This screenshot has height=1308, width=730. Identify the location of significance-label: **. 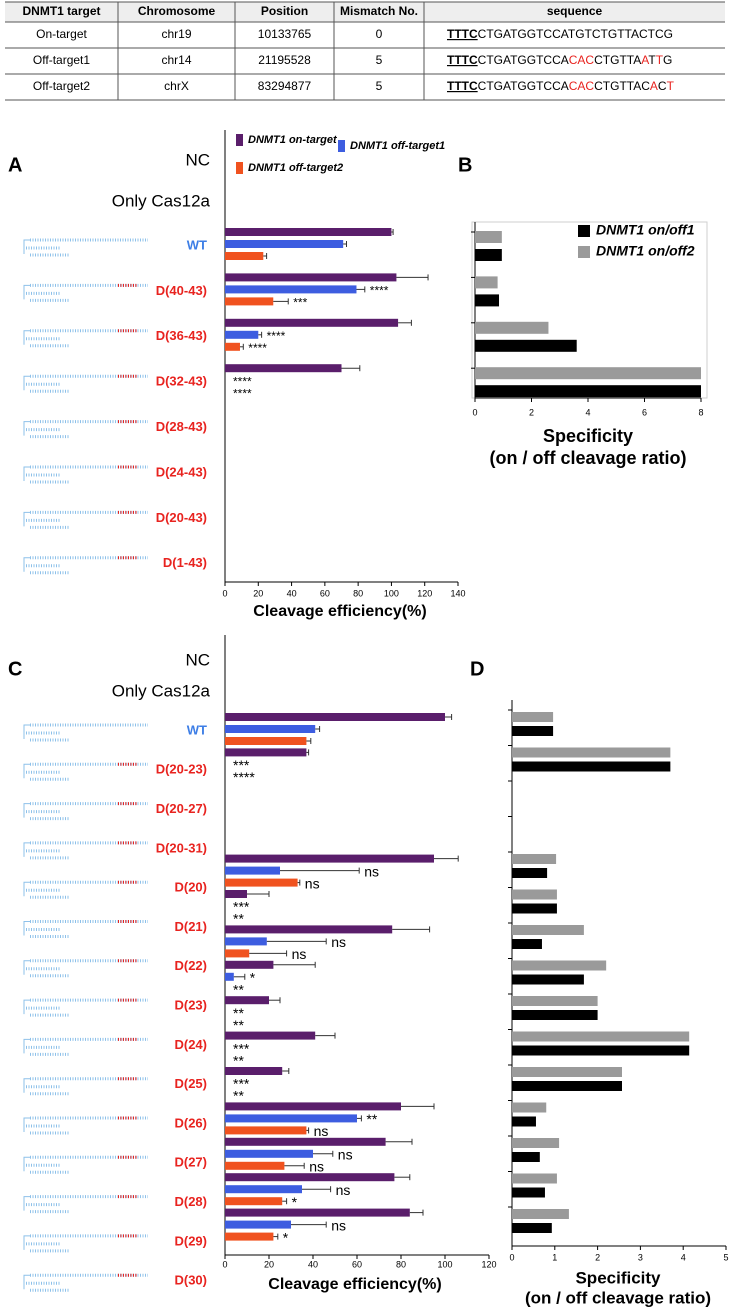
(238, 1060).